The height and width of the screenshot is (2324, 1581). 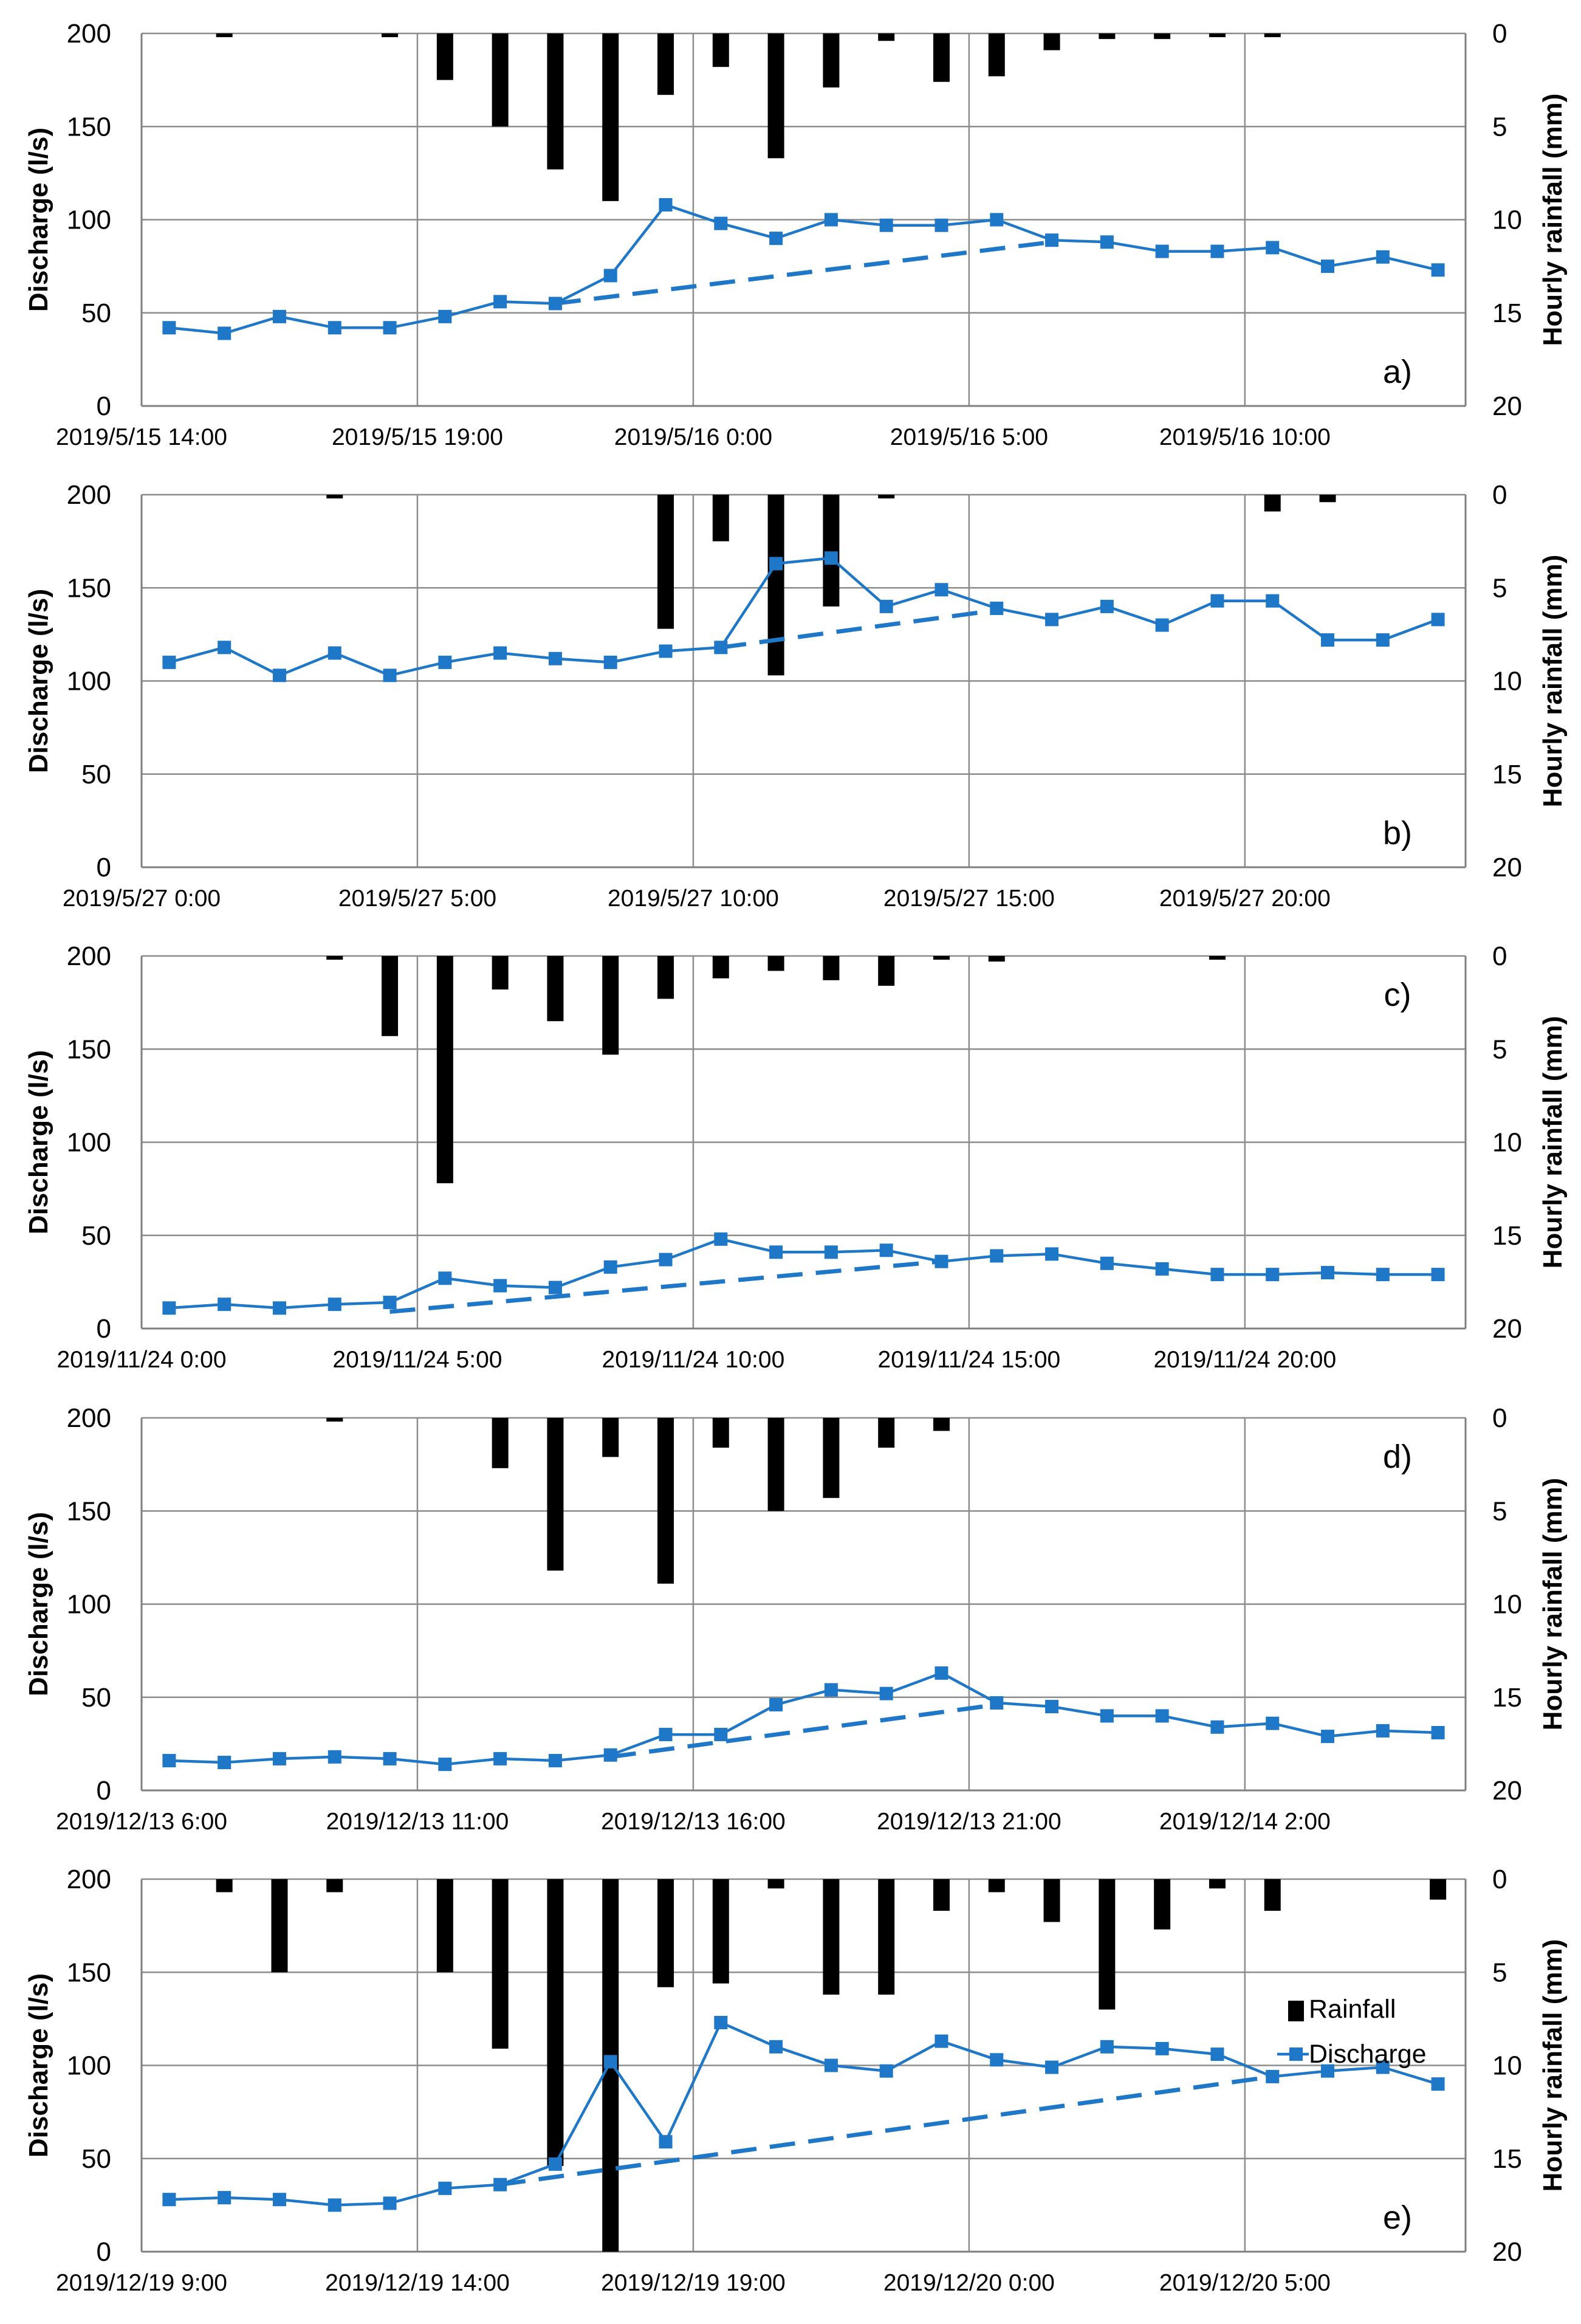 I want to click on x-tick-label: 2019/12/19 19:00, so click(x=693, y=2283).